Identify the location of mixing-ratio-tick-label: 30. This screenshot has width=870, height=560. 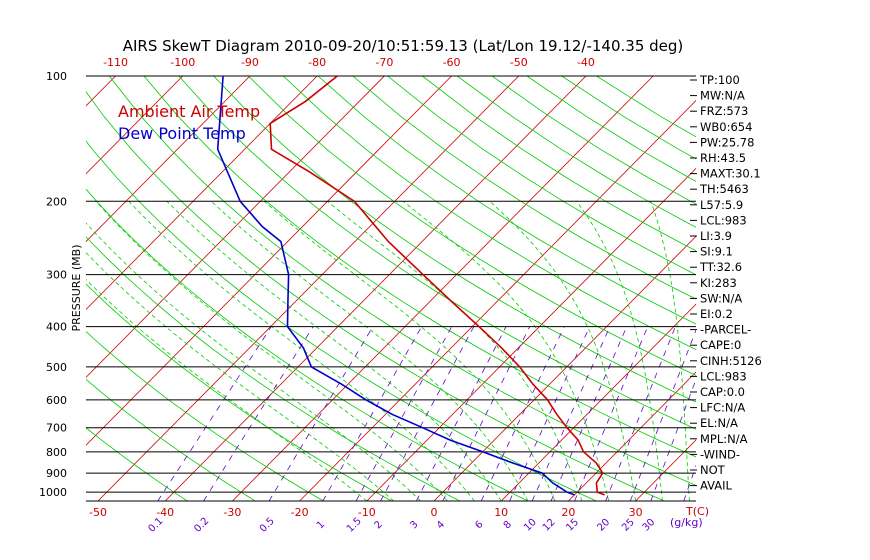
(649, 525).